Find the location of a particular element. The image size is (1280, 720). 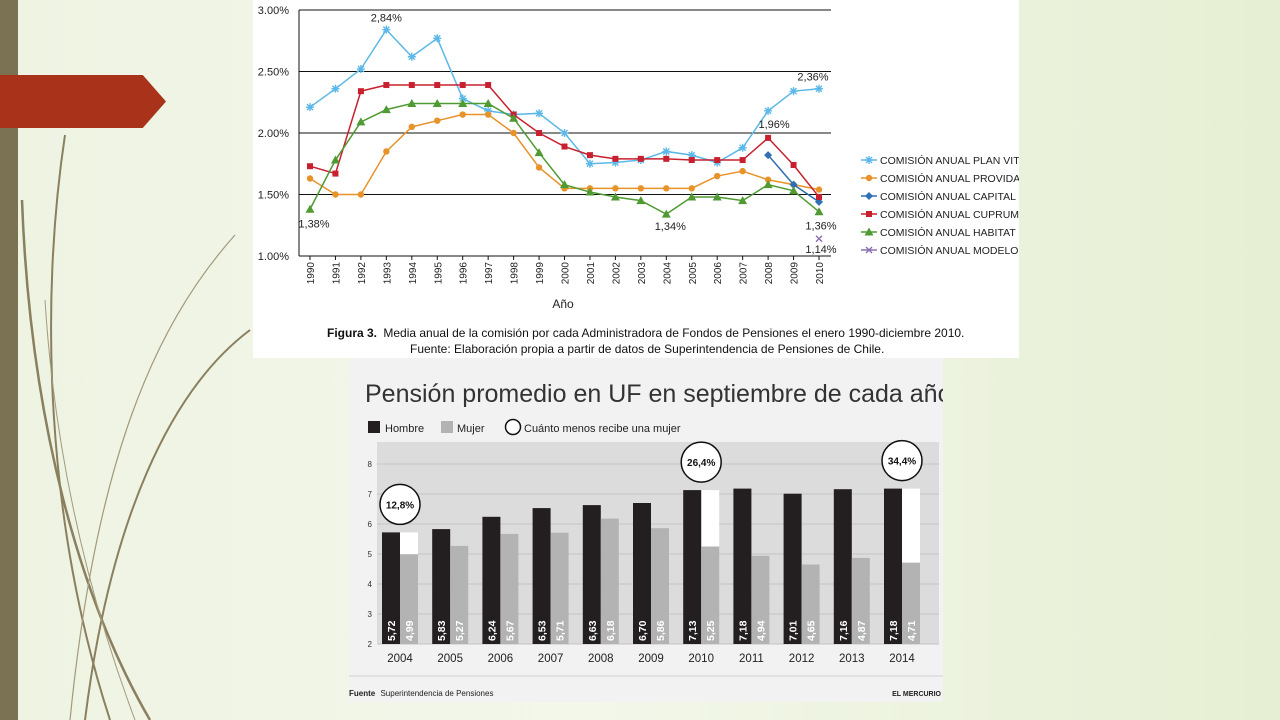

gap-callout-label: 26,4% is located at coordinates (701, 463).